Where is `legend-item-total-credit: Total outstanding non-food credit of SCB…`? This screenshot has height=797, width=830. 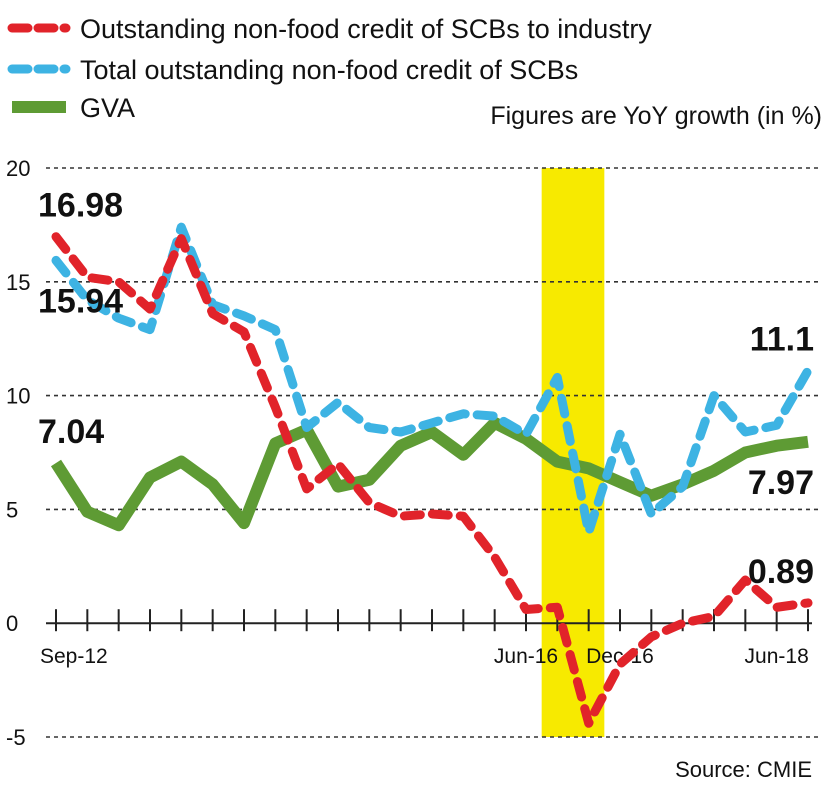
legend-item-total-credit: Total outstanding non-food credit of SCB… is located at coordinates (292, 70).